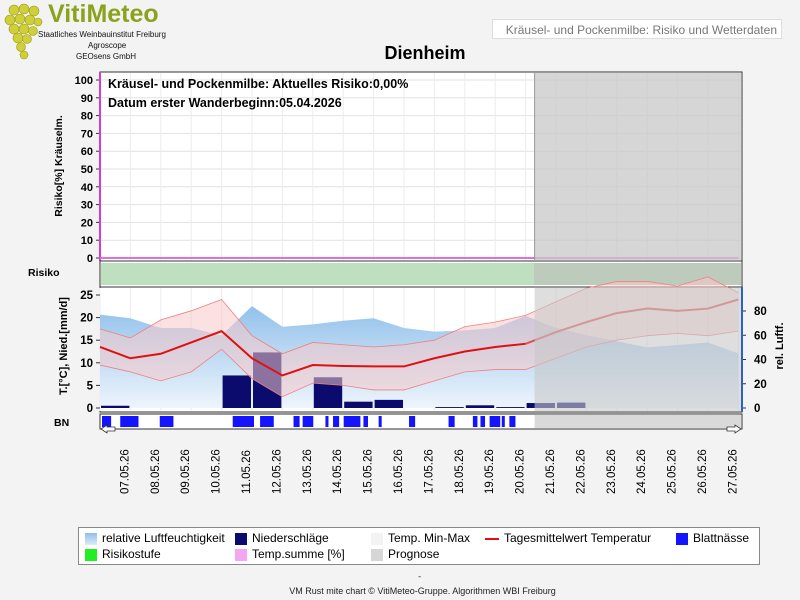  I want to click on risk-tick-label: 100, so click(84, 81).